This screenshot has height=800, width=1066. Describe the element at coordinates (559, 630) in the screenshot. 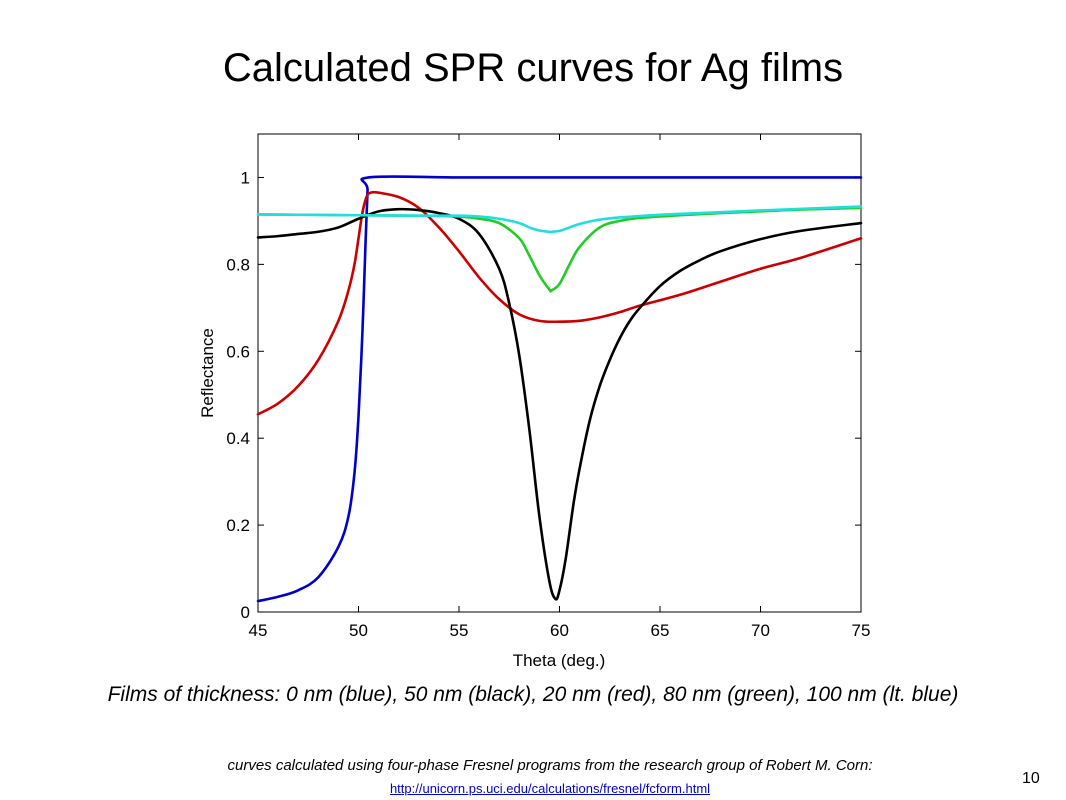

I see `x-tick-label: 60` at that location.